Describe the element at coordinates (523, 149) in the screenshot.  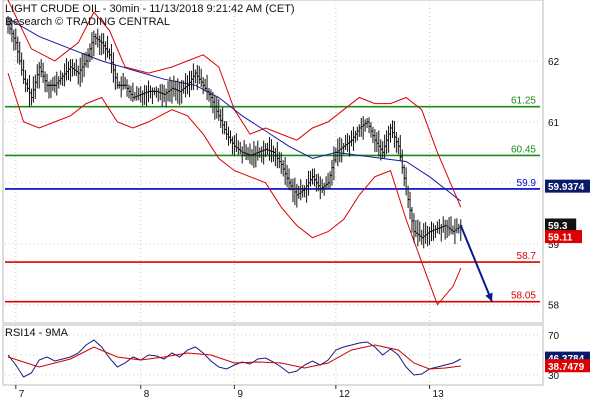
I see `level-label: 60.45` at that location.